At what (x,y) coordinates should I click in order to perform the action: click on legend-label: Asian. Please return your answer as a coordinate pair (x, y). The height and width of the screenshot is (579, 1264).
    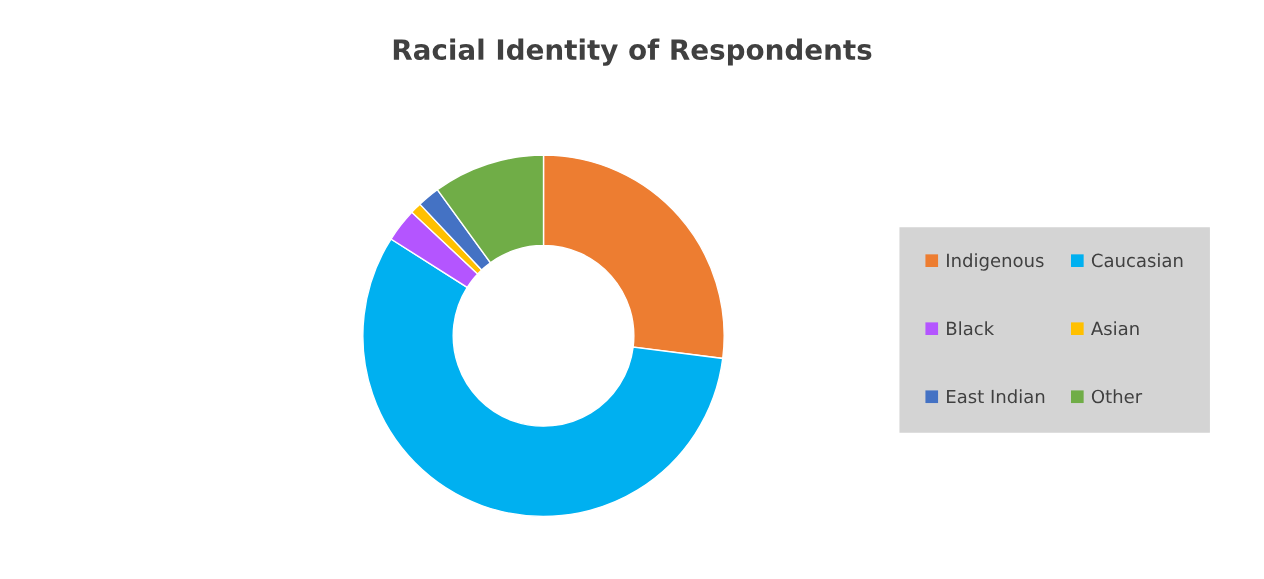
    Looking at the image, I should click on (1115, 328).